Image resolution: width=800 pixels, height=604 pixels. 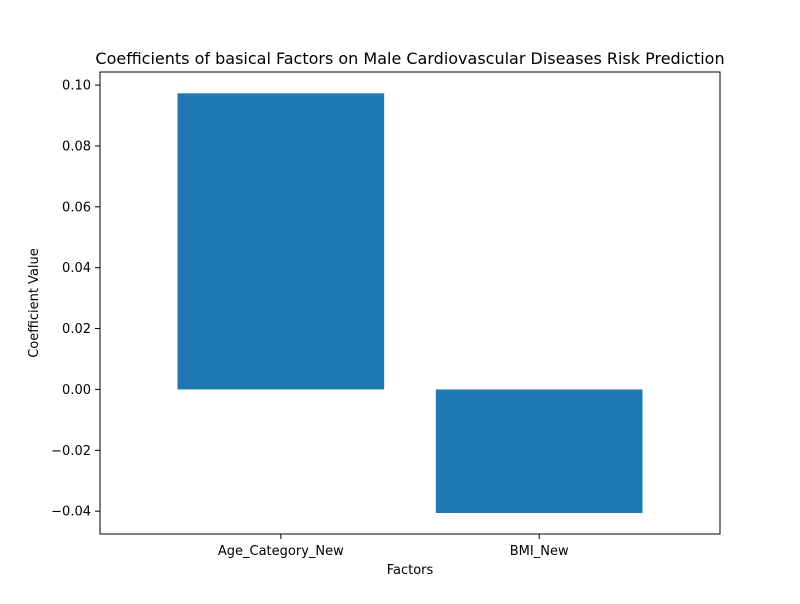 What do you see at coordinates (34, 303) in the screenshot?
I see `y-axis-label: Coefficient Value` at bounding box center [34, 303].